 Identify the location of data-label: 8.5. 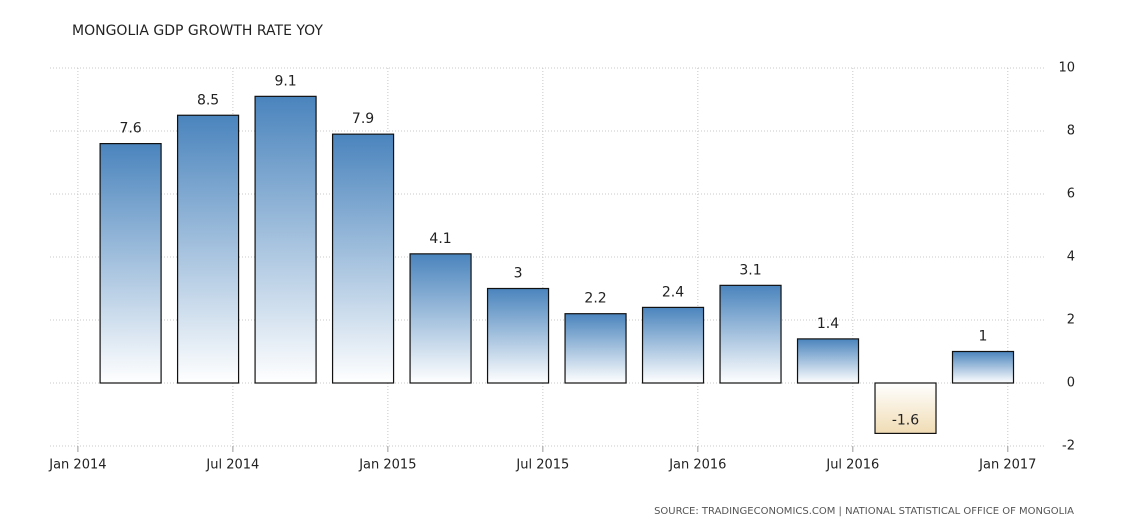
(208, 100).